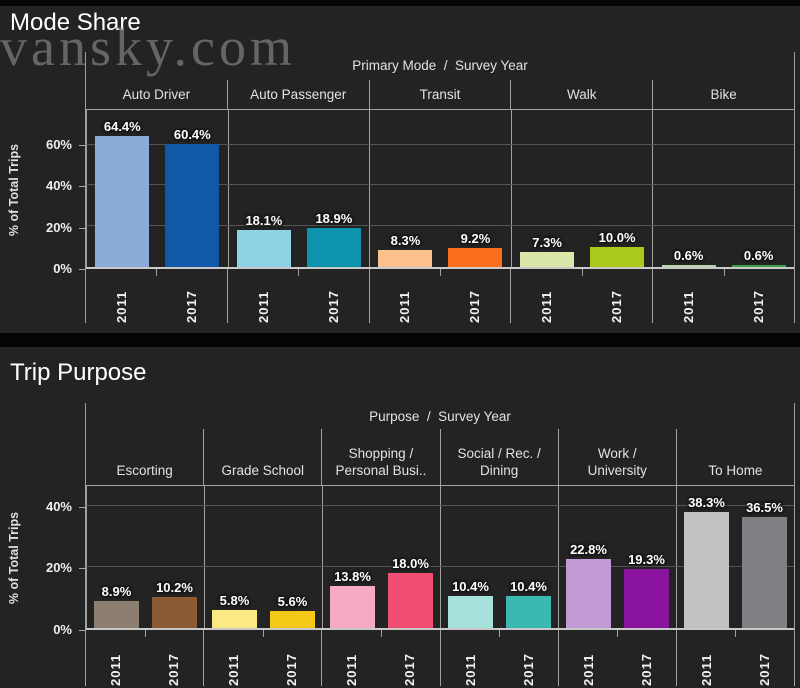  Describe the element at coordinates (174, 587) in the screenshot. I see `bar-value-label: 10.2%` at that location.